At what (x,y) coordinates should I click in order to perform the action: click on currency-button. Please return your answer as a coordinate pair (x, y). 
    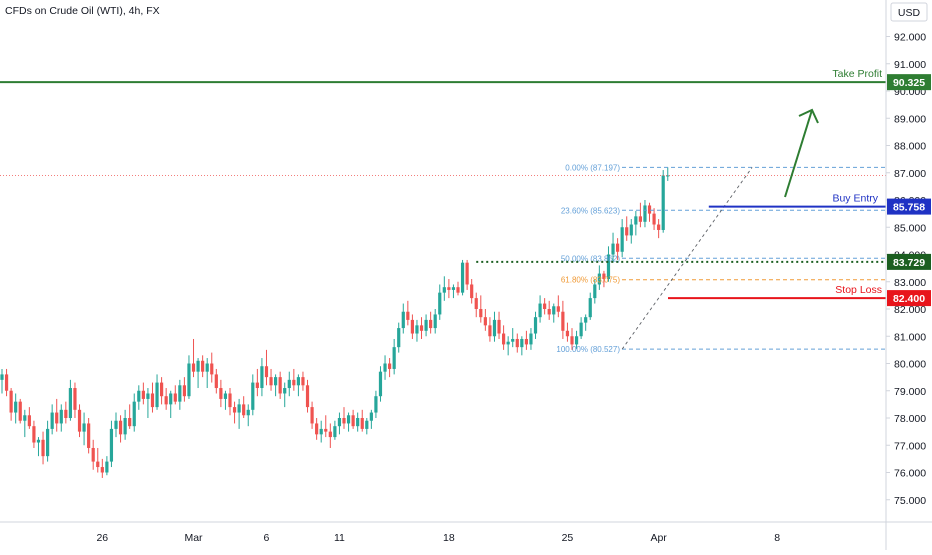
    Looking at the image, I should click on (909, 12).